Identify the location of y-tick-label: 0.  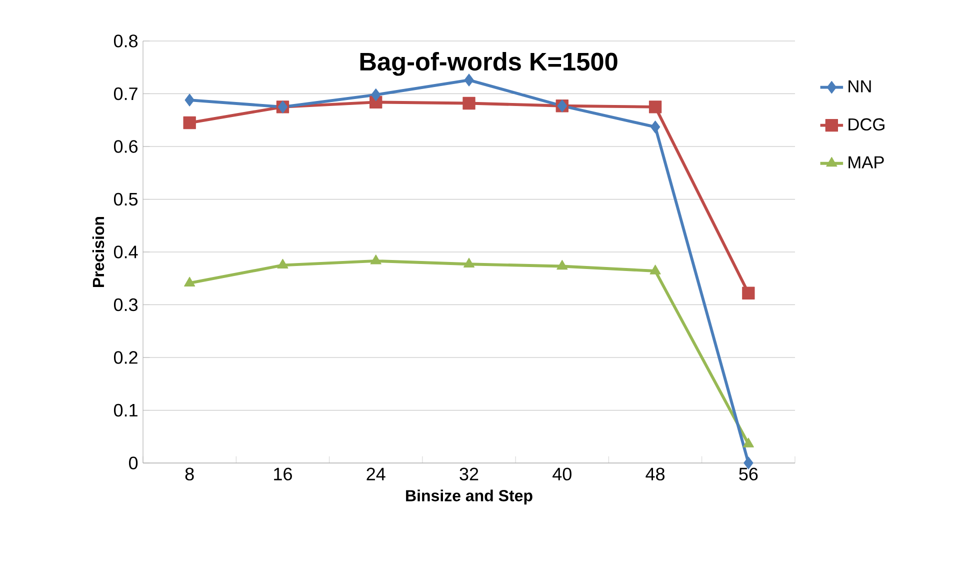
(133, 463).